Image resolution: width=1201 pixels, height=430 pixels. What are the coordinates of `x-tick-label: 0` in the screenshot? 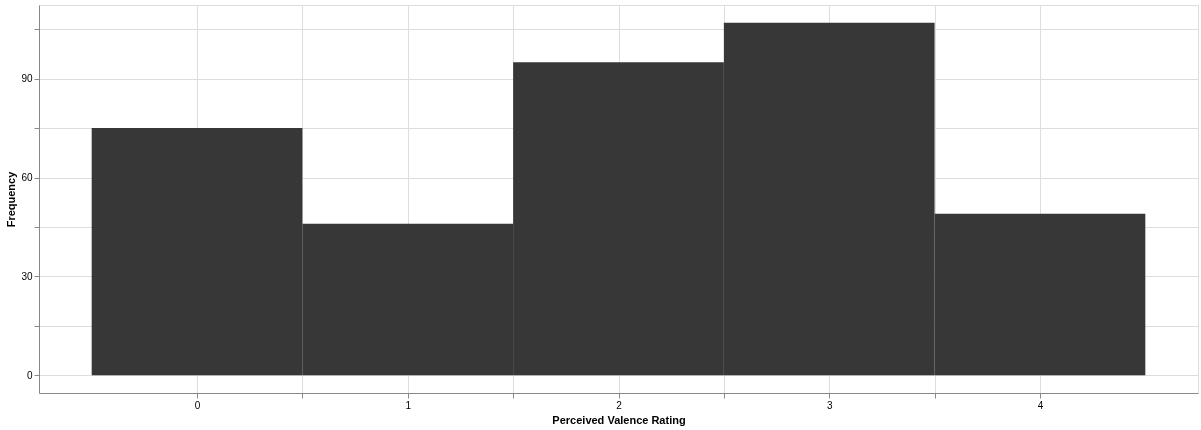 It's located at (197, 405).